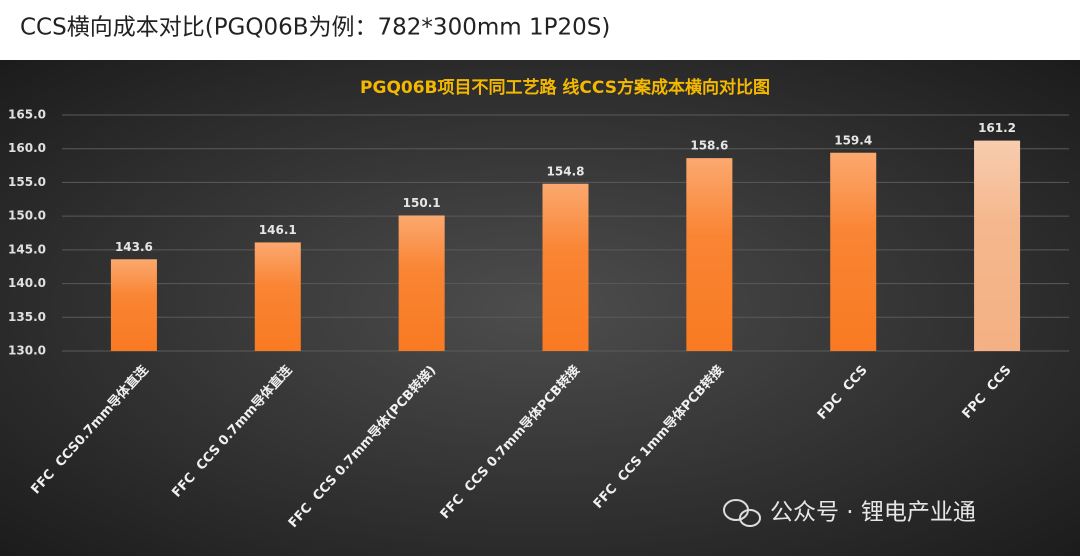  What do you see at coordinates (709, 146) in the screenshot?
I see `data-label: 158.6` at bounding box center [709, 146].